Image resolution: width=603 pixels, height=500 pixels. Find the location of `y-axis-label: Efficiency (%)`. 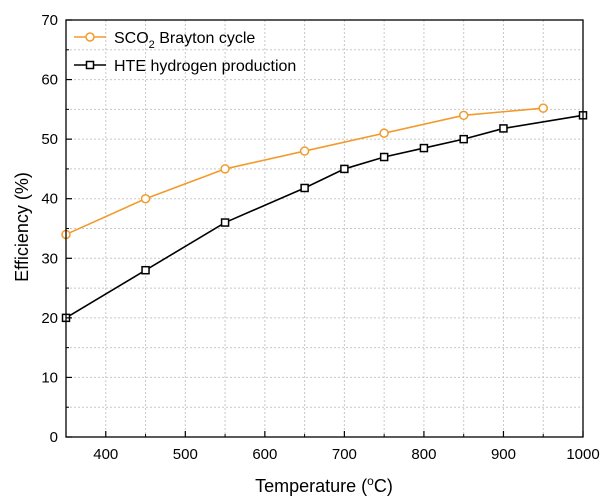

y-axis-label: Efficiency (%) is located at coordinates (22, 227).